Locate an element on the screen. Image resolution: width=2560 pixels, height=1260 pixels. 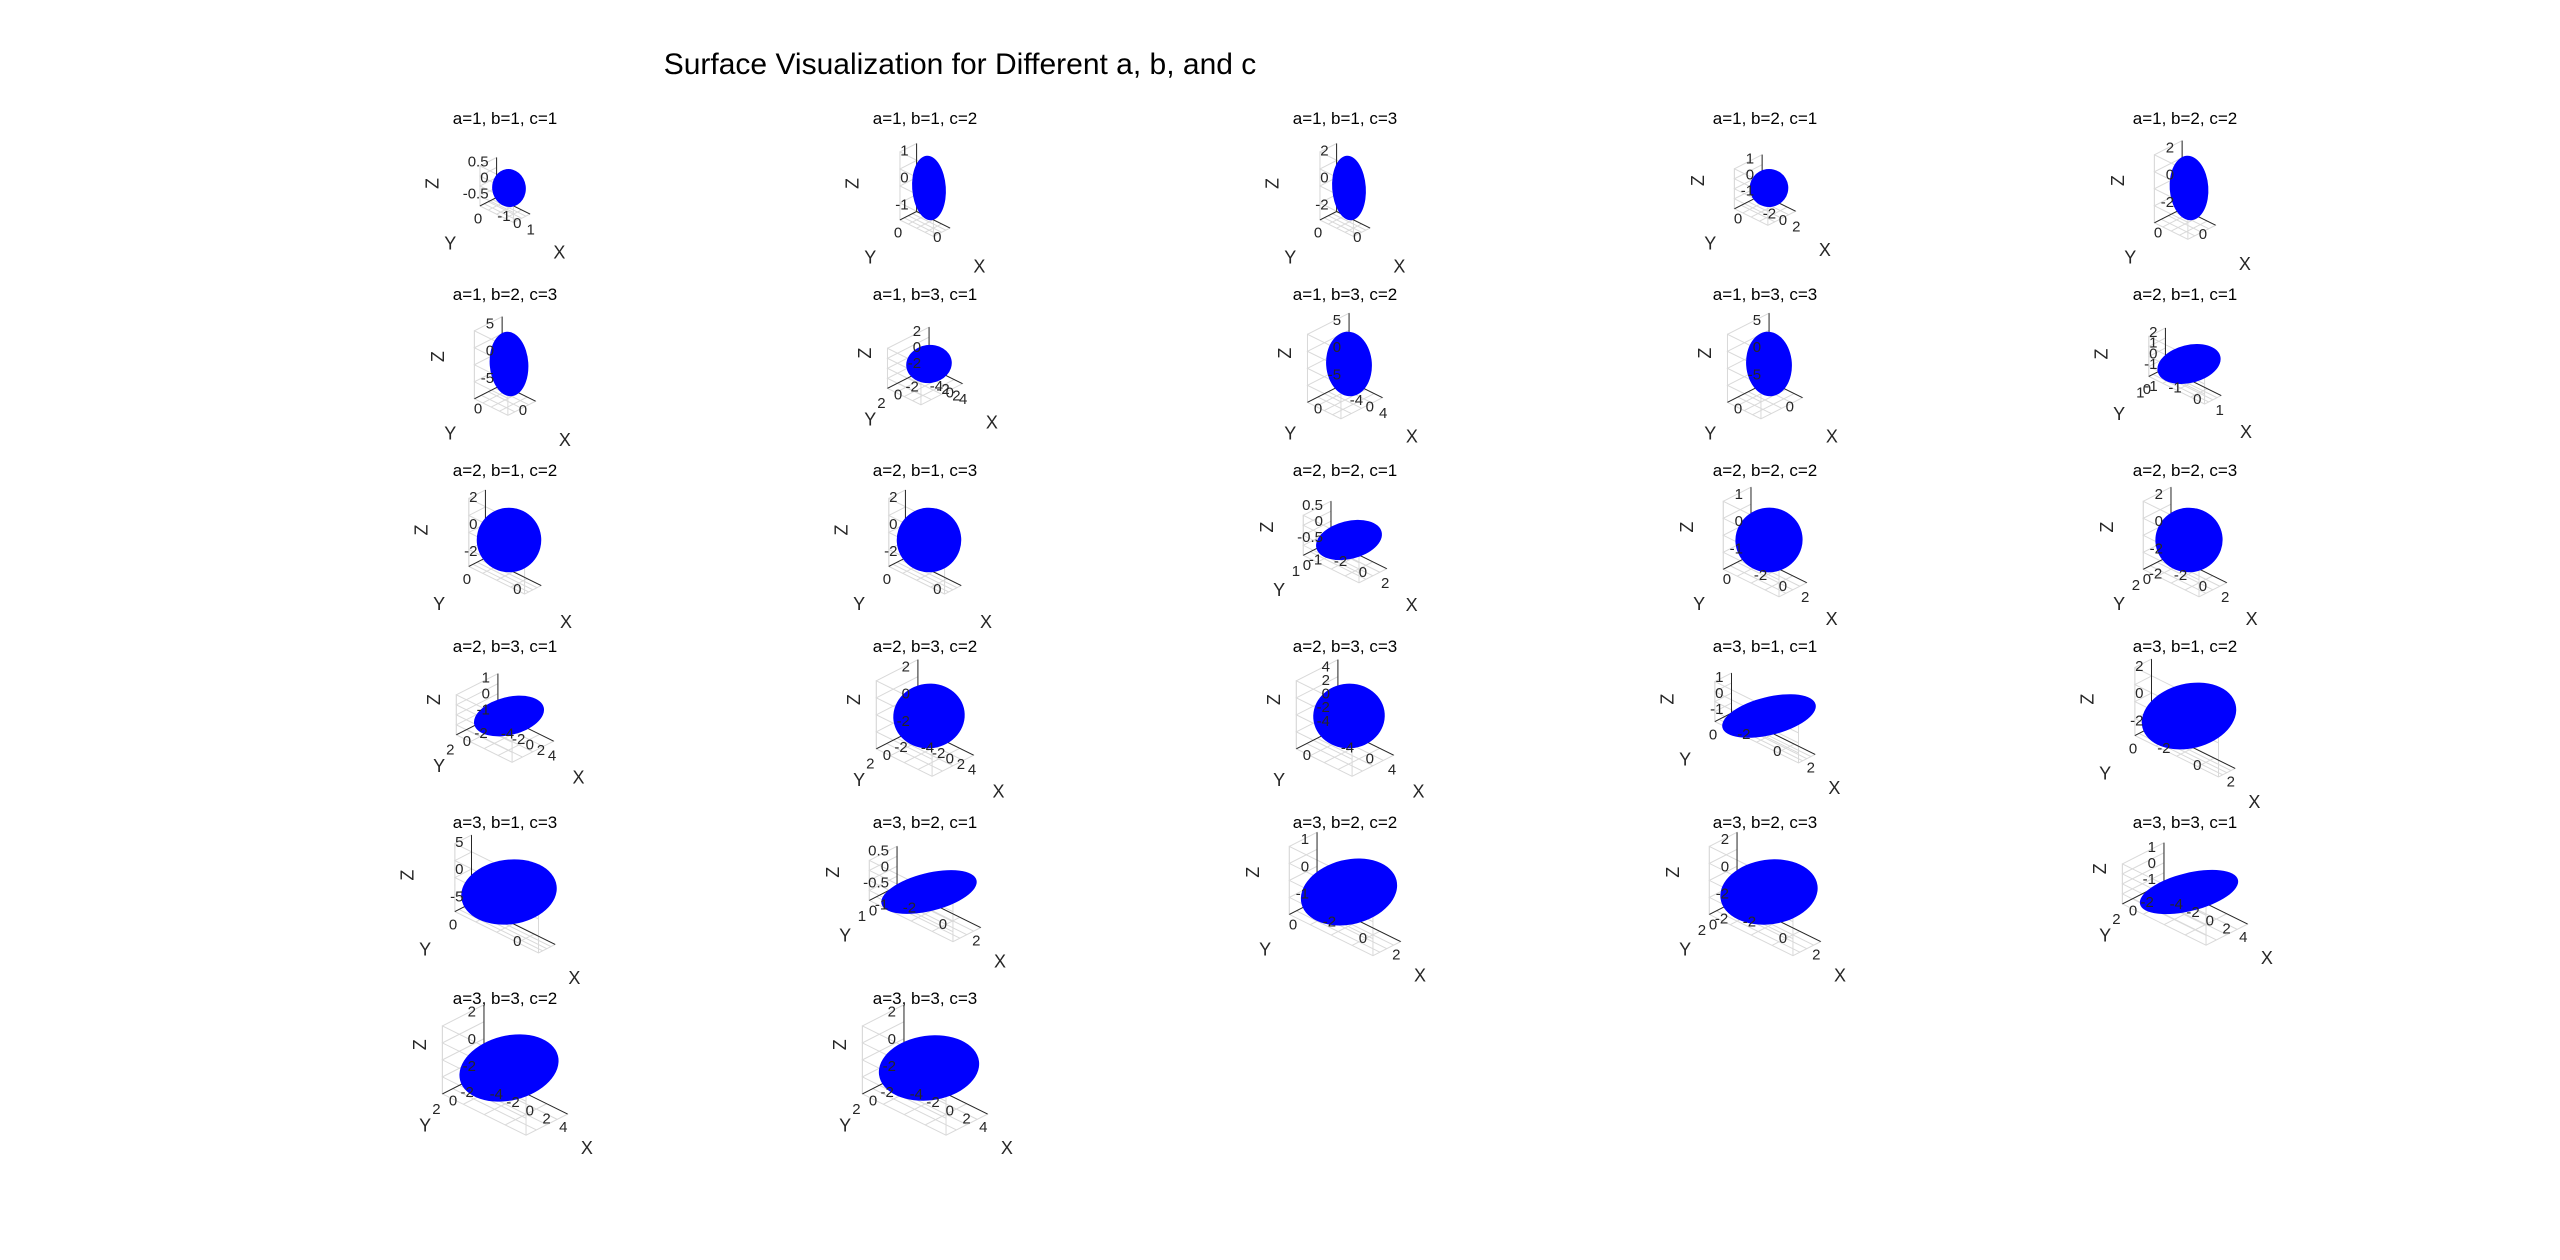
subplot-3: a=1, b=1, c=3 2 0 -2 0 0 Z X Y is located at coordinates (1334, 193).